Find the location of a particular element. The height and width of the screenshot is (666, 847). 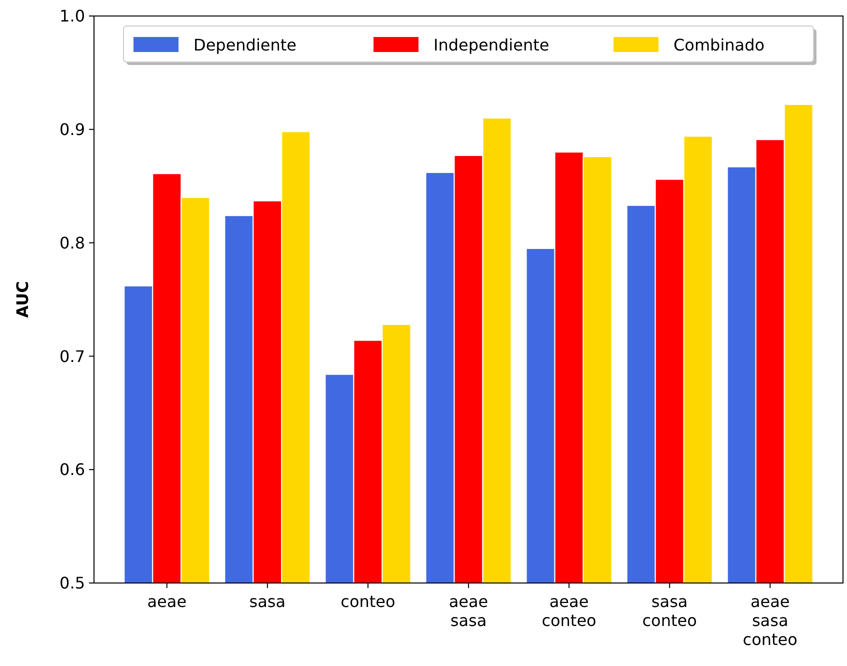

y-axis-title: AUC is located at coordinates (22, 299).